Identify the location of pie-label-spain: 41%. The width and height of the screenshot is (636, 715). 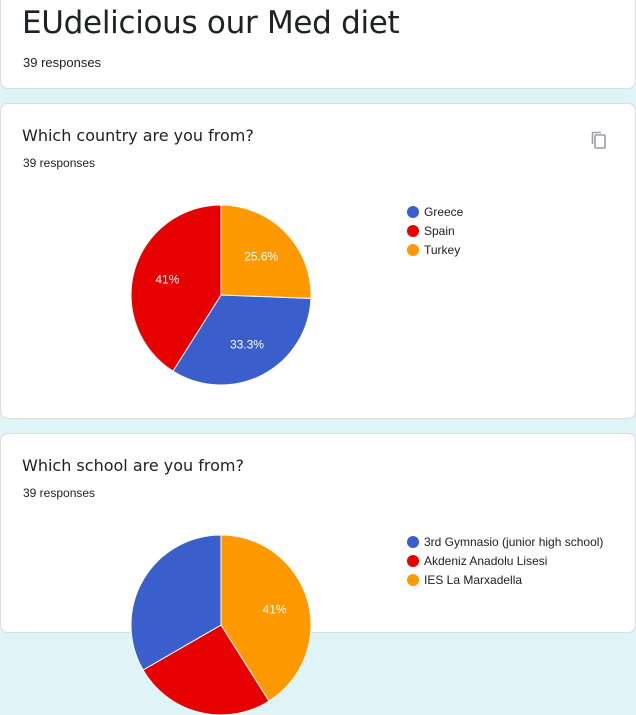
(167, 280).